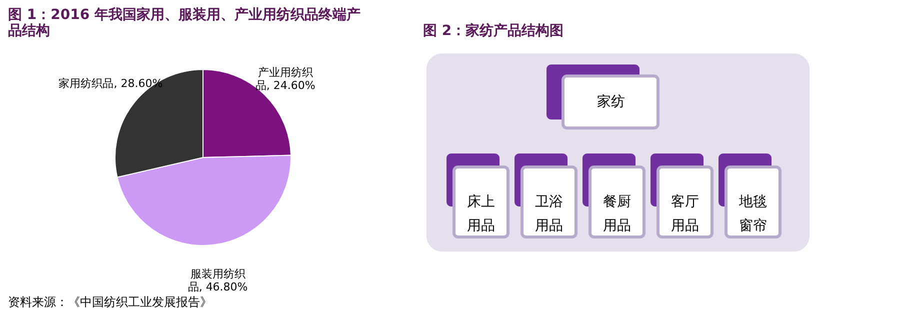 This screenshot has height=331, width=903. I want to click on chart-title: 图 1：2016 年我国家用、服装用、产业用纺织品终端产品结构, so click(184, 22).